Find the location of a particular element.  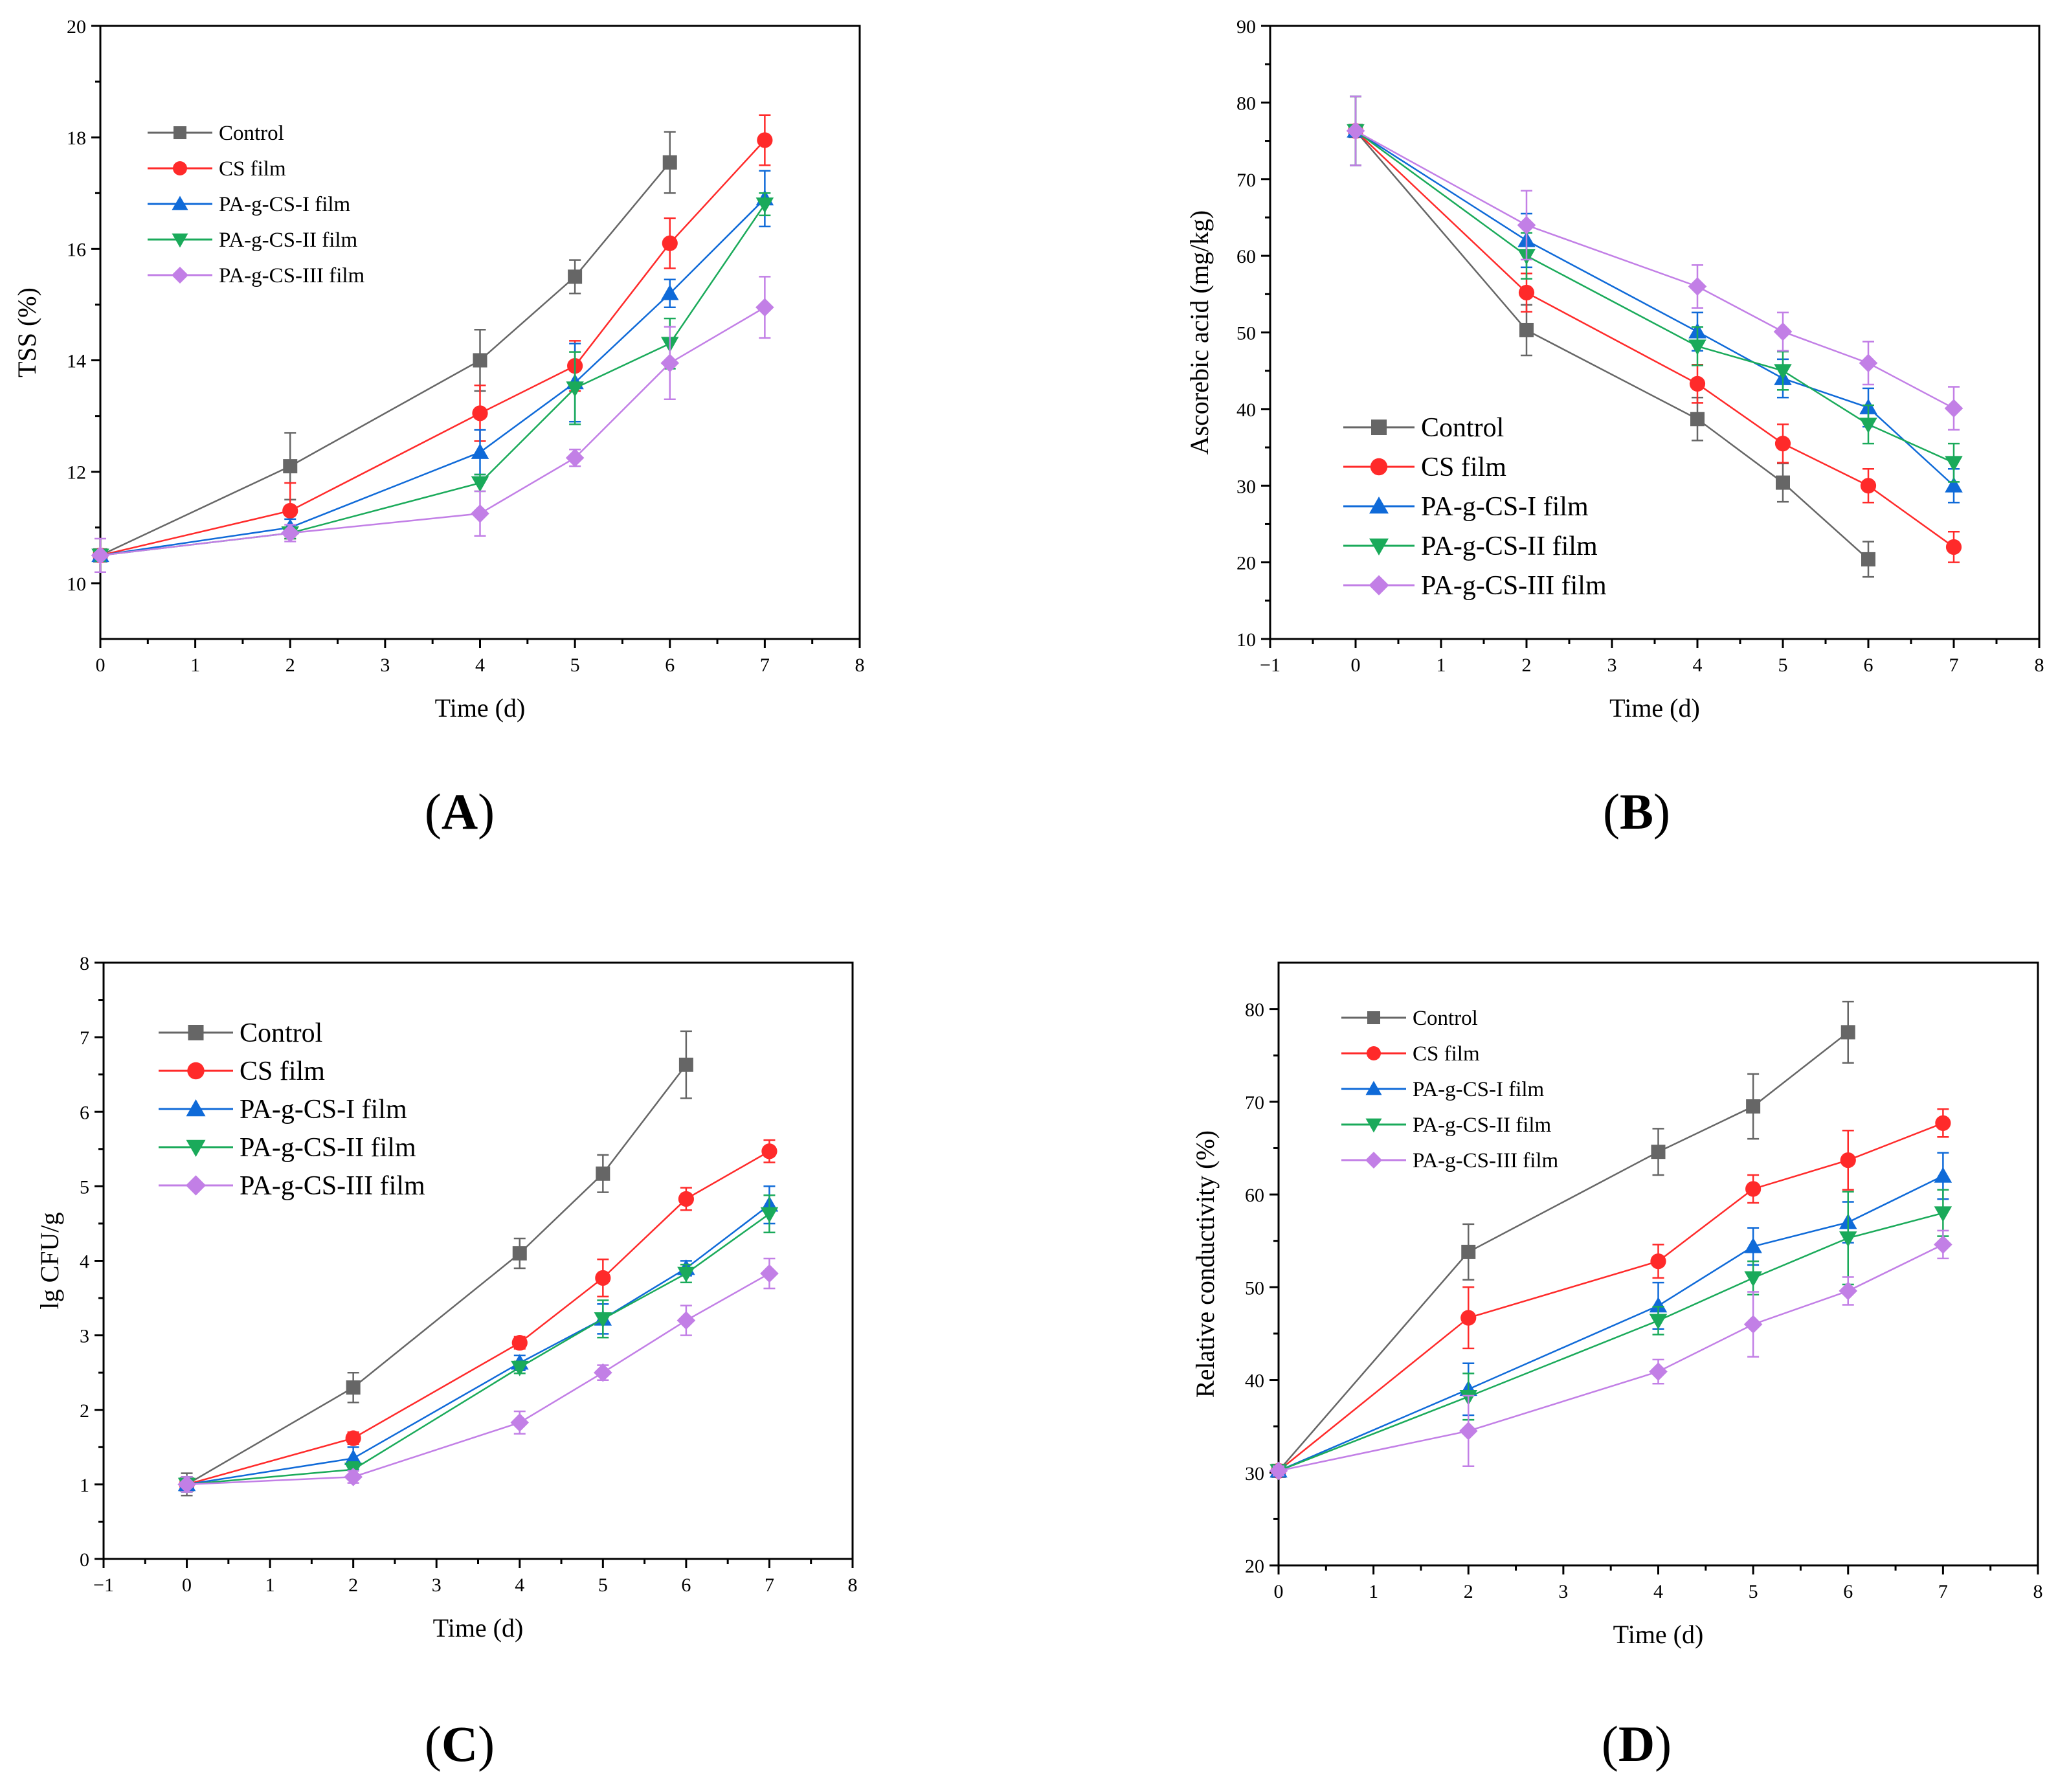

legend-entry: PA-g-CS-II film is located at coordinates (287, 1148).